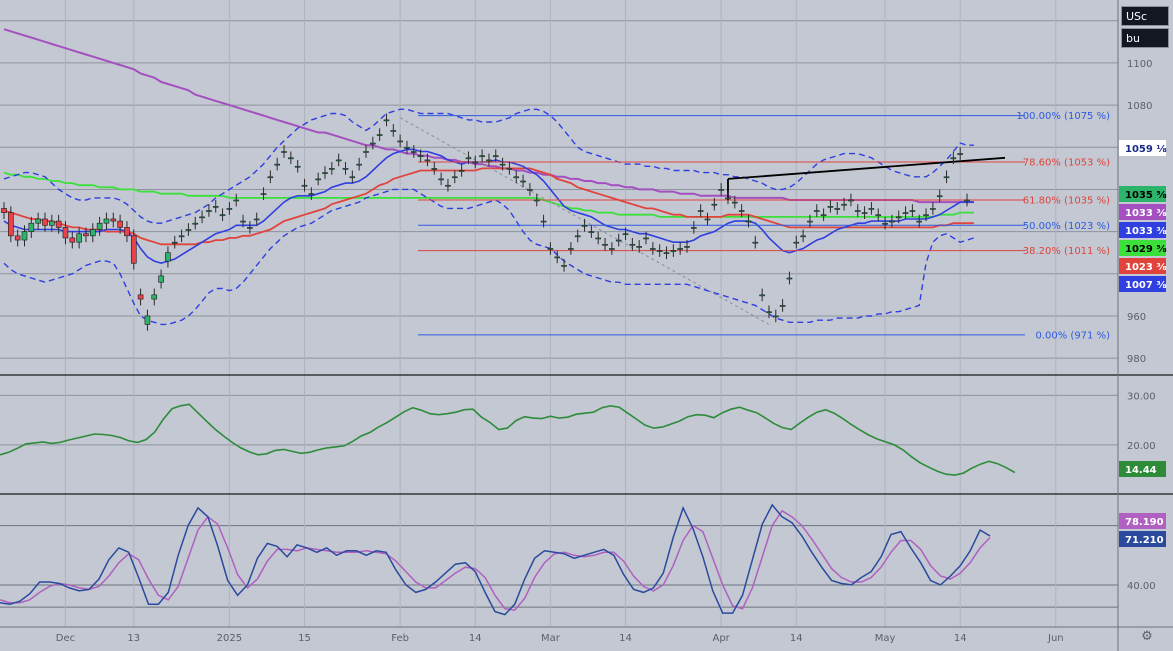 The image size is (1173, 651). Describe the element at coordinates (1147, 636) in the screenshot. I see `settings-icon: ⚙` at that location.